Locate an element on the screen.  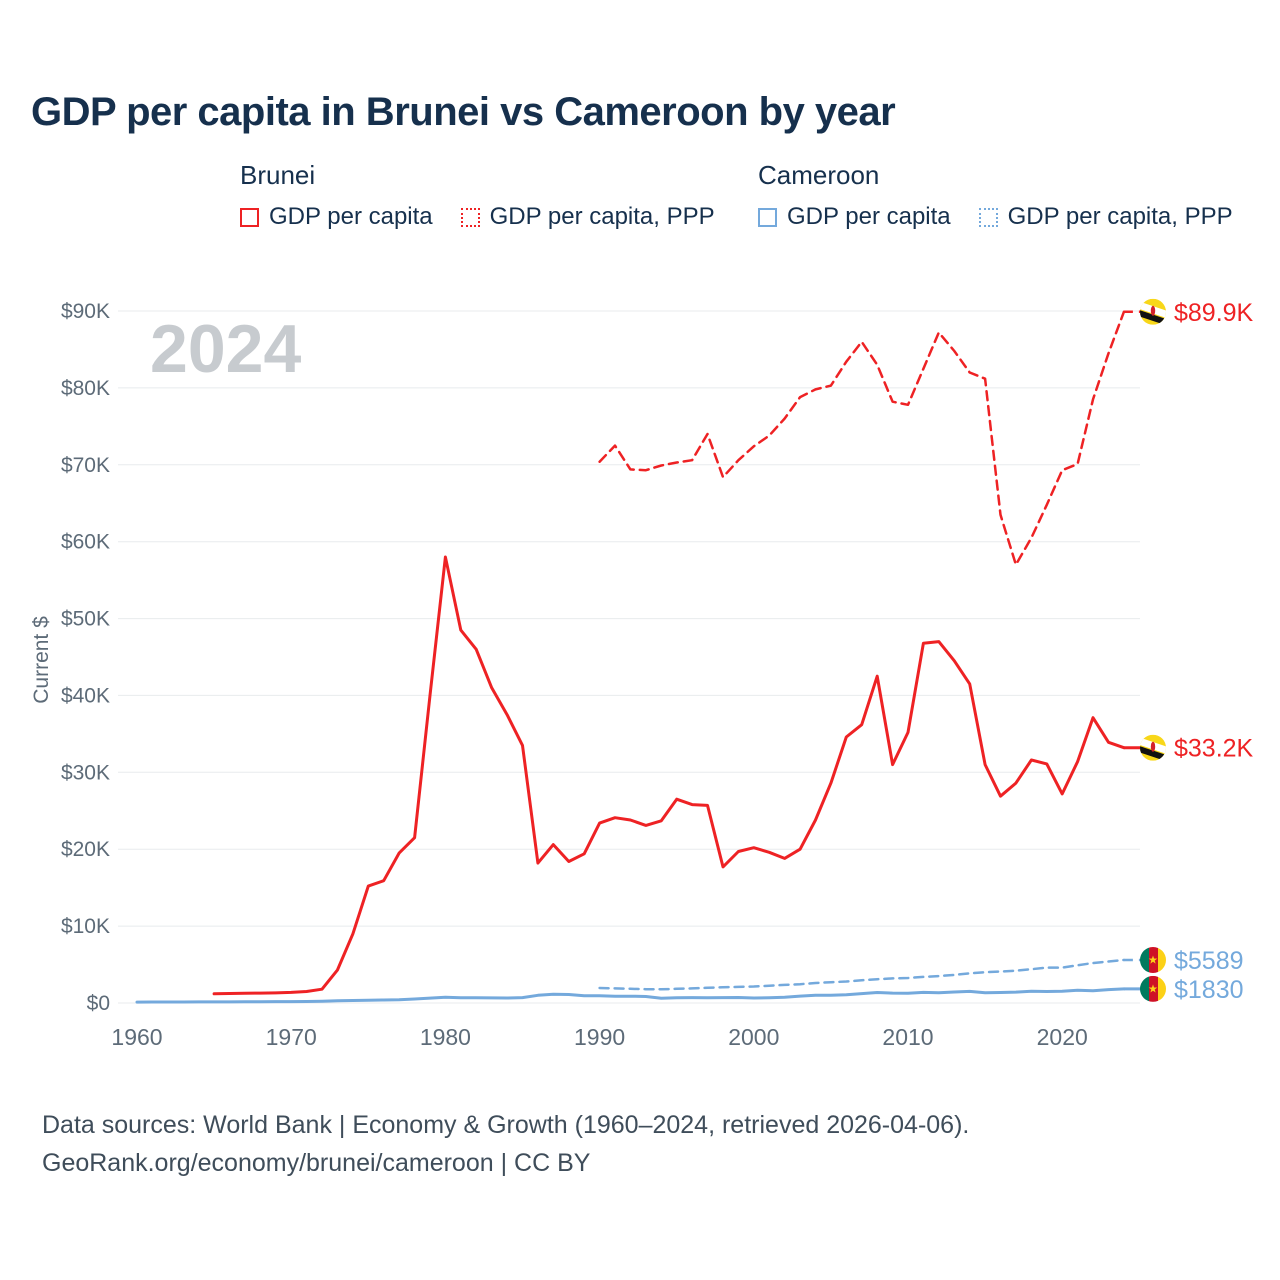
x-tick-label: 1990 is located at coordinates (599, 1037).